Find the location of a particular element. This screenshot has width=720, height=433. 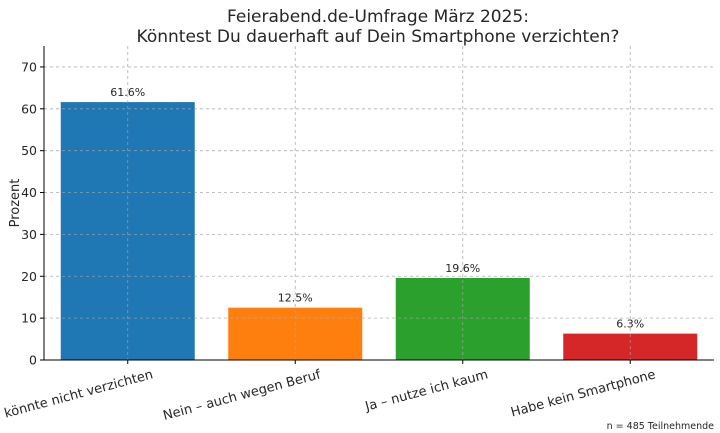

y-tick-label: 30 is located at coordinates (29, 234).